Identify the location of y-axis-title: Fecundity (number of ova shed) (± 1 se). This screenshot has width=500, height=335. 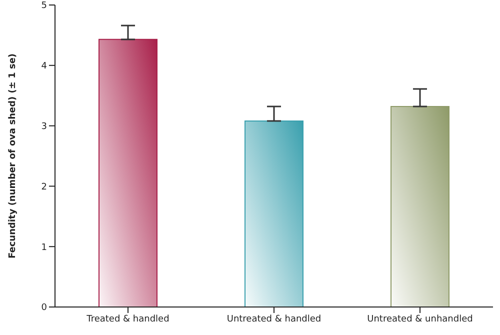
(13, 156).